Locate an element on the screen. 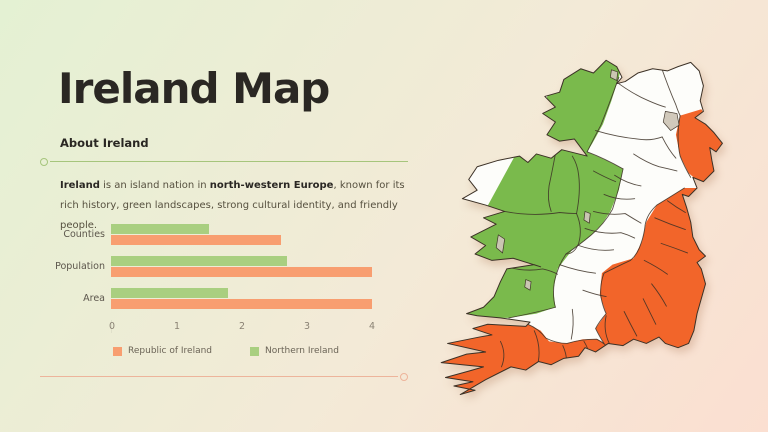 The image size is (768, 432). chart-row: Population is located at coordinates (206, 266).